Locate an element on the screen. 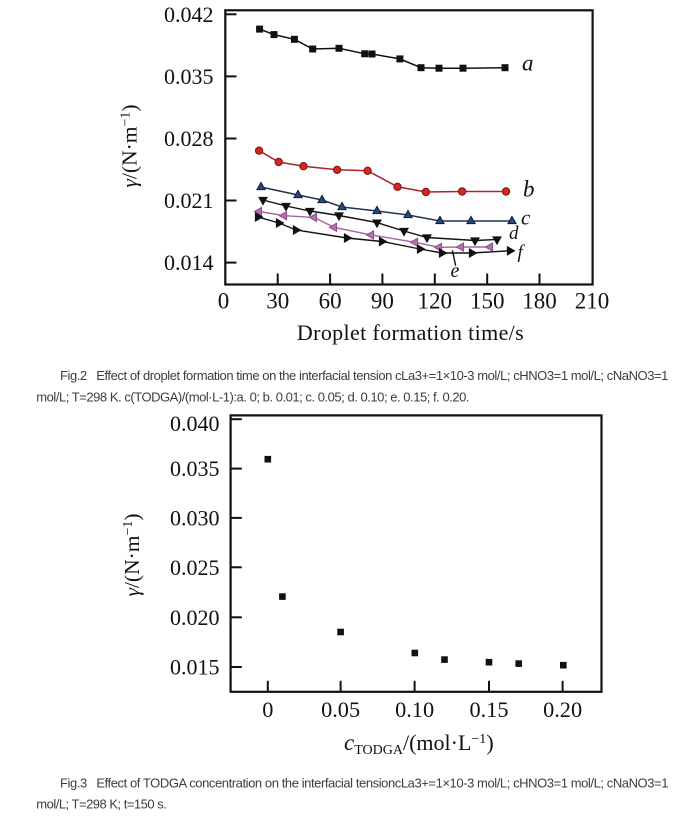  svg-text: b is located at coordinates (529, 189).